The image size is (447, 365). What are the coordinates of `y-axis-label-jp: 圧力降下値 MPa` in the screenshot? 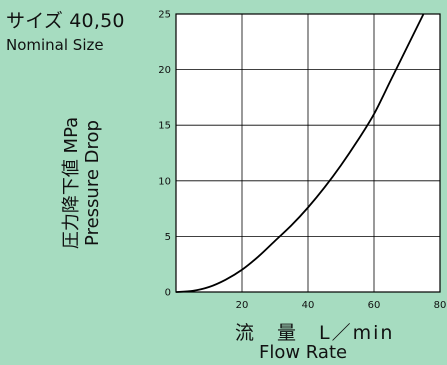 It's located at (71, 183).